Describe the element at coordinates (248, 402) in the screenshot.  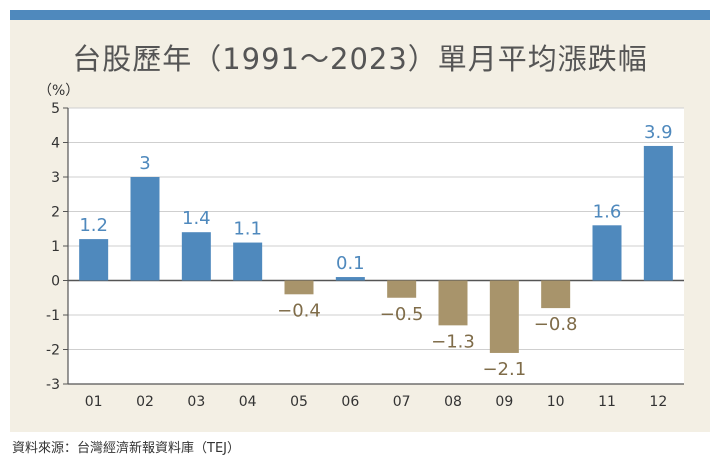
I see `x-tick-label: 04` at that location.